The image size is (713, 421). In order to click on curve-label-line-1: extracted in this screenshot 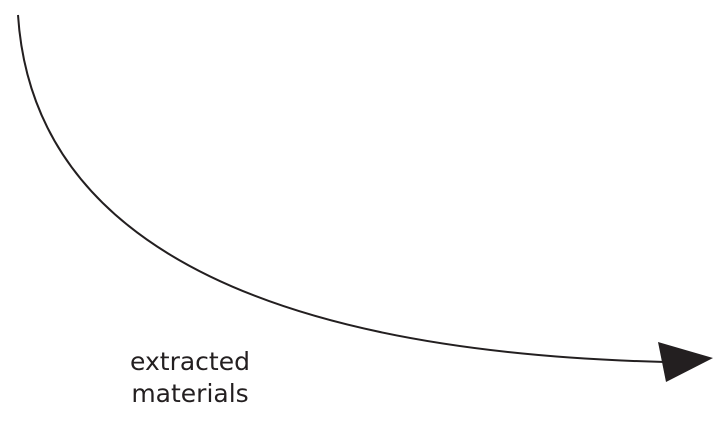, I will do `click(190, 361)`.